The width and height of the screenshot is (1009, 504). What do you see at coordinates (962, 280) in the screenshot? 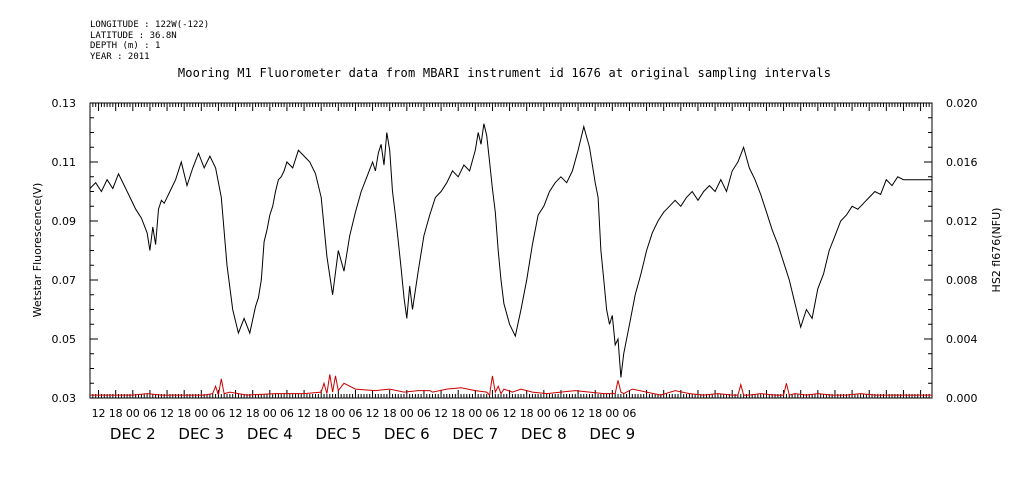
I see `y-tick-label-right: 0.008` at bounding box center [962, 280].